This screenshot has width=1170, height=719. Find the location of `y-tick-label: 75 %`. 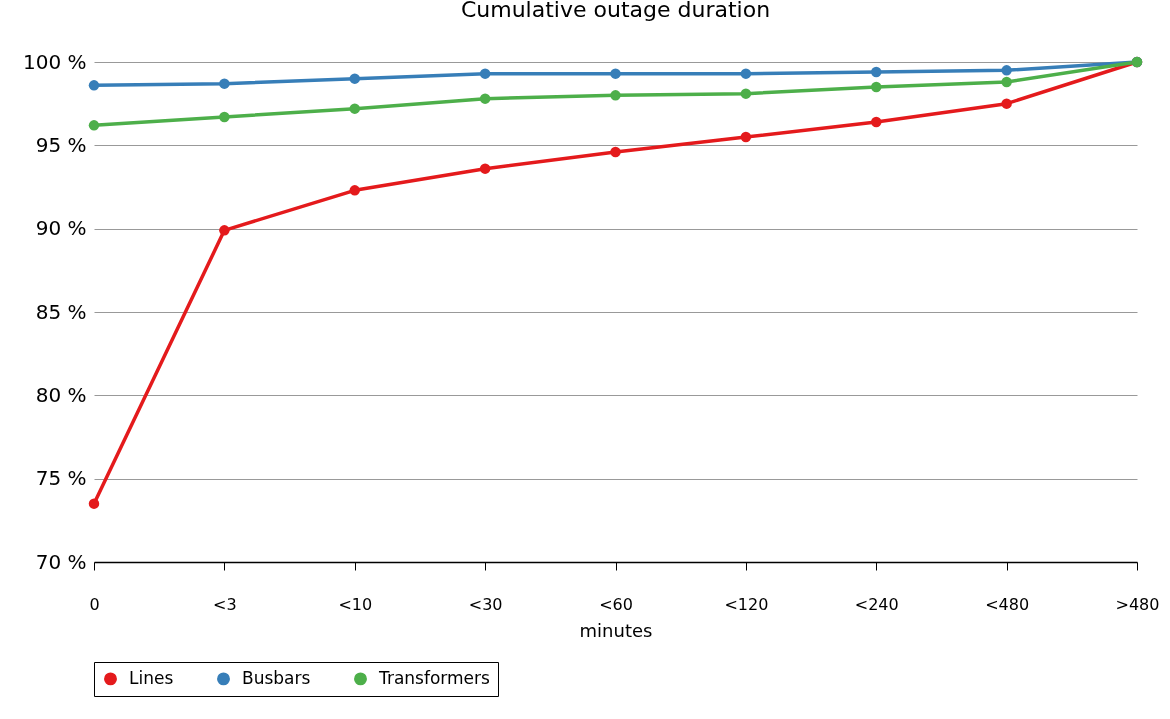

y-tick-label: 75 % is located at coordinates (61, 478).